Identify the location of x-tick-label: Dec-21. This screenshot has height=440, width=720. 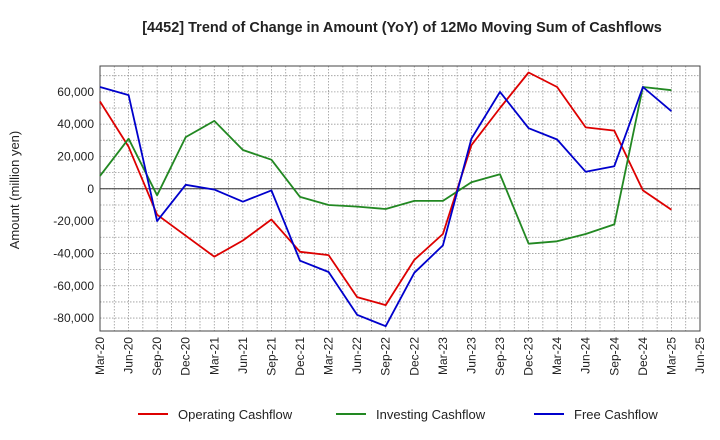
(300, 356).